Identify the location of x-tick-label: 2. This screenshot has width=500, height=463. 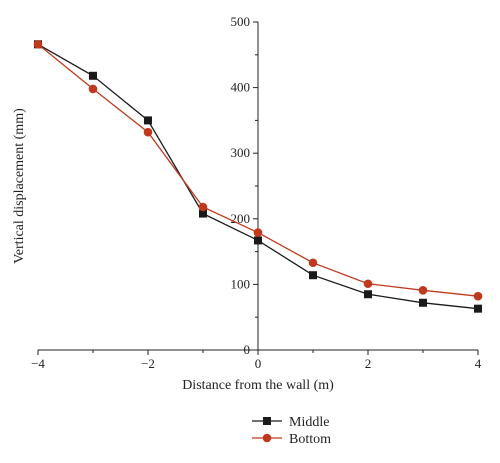
(368, 363).